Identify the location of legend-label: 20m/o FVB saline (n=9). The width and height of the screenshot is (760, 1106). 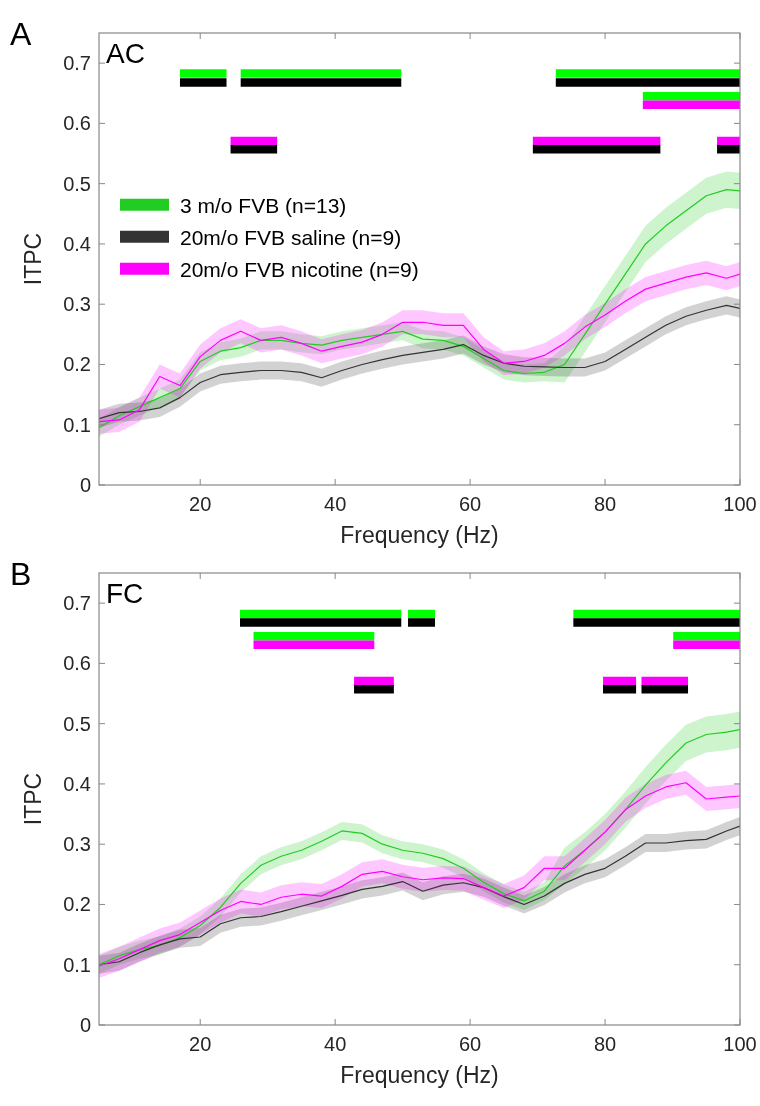
(291, 237).